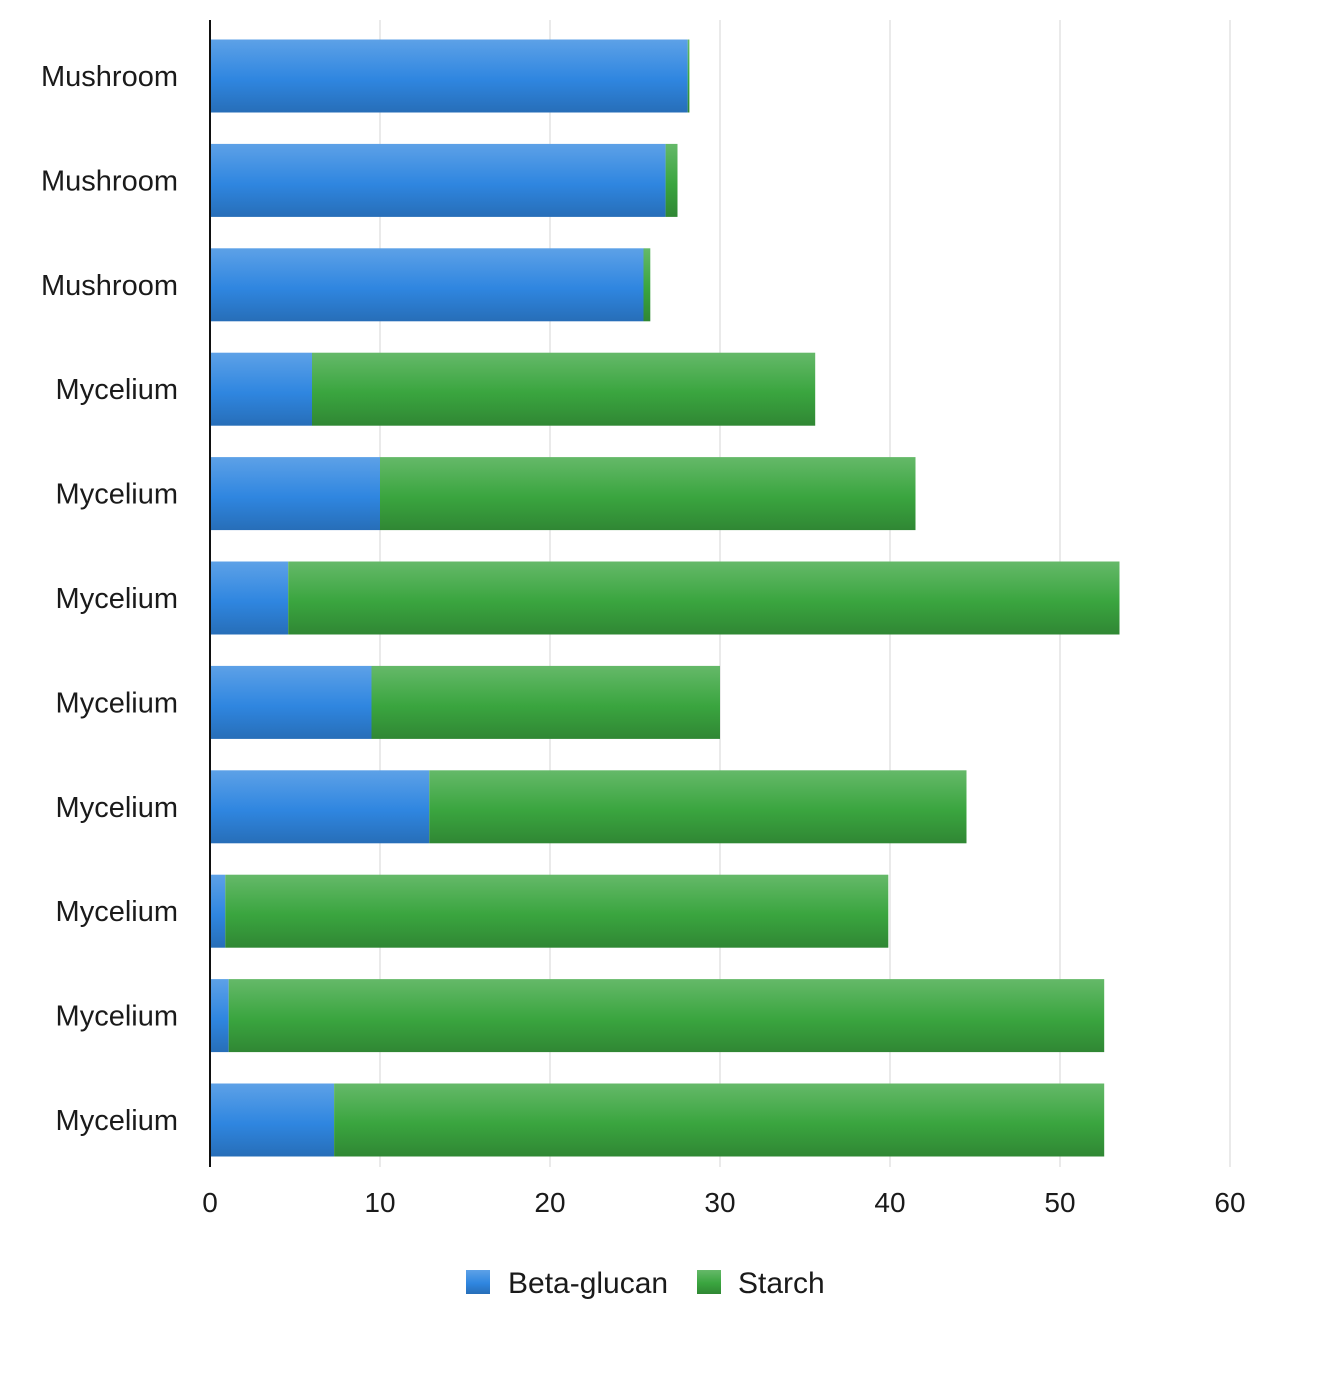  I want to click on x-tick-label: 0, so click(210, 1202).